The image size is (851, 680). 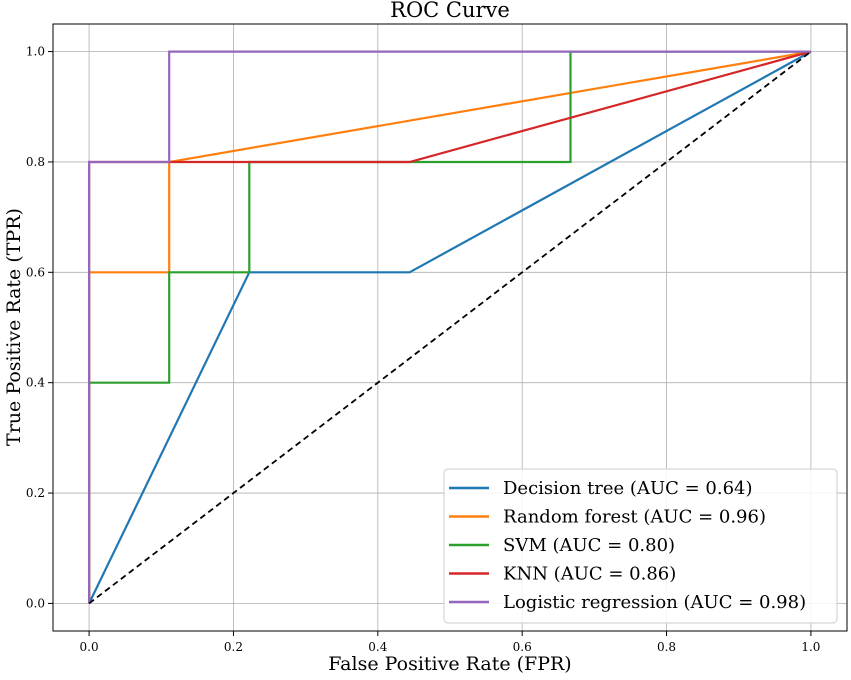 What do you see at coordinates (810, 647) in the screenshot?
I see `x-tick-label-5: 1.0` at bounding box center [810, 647].